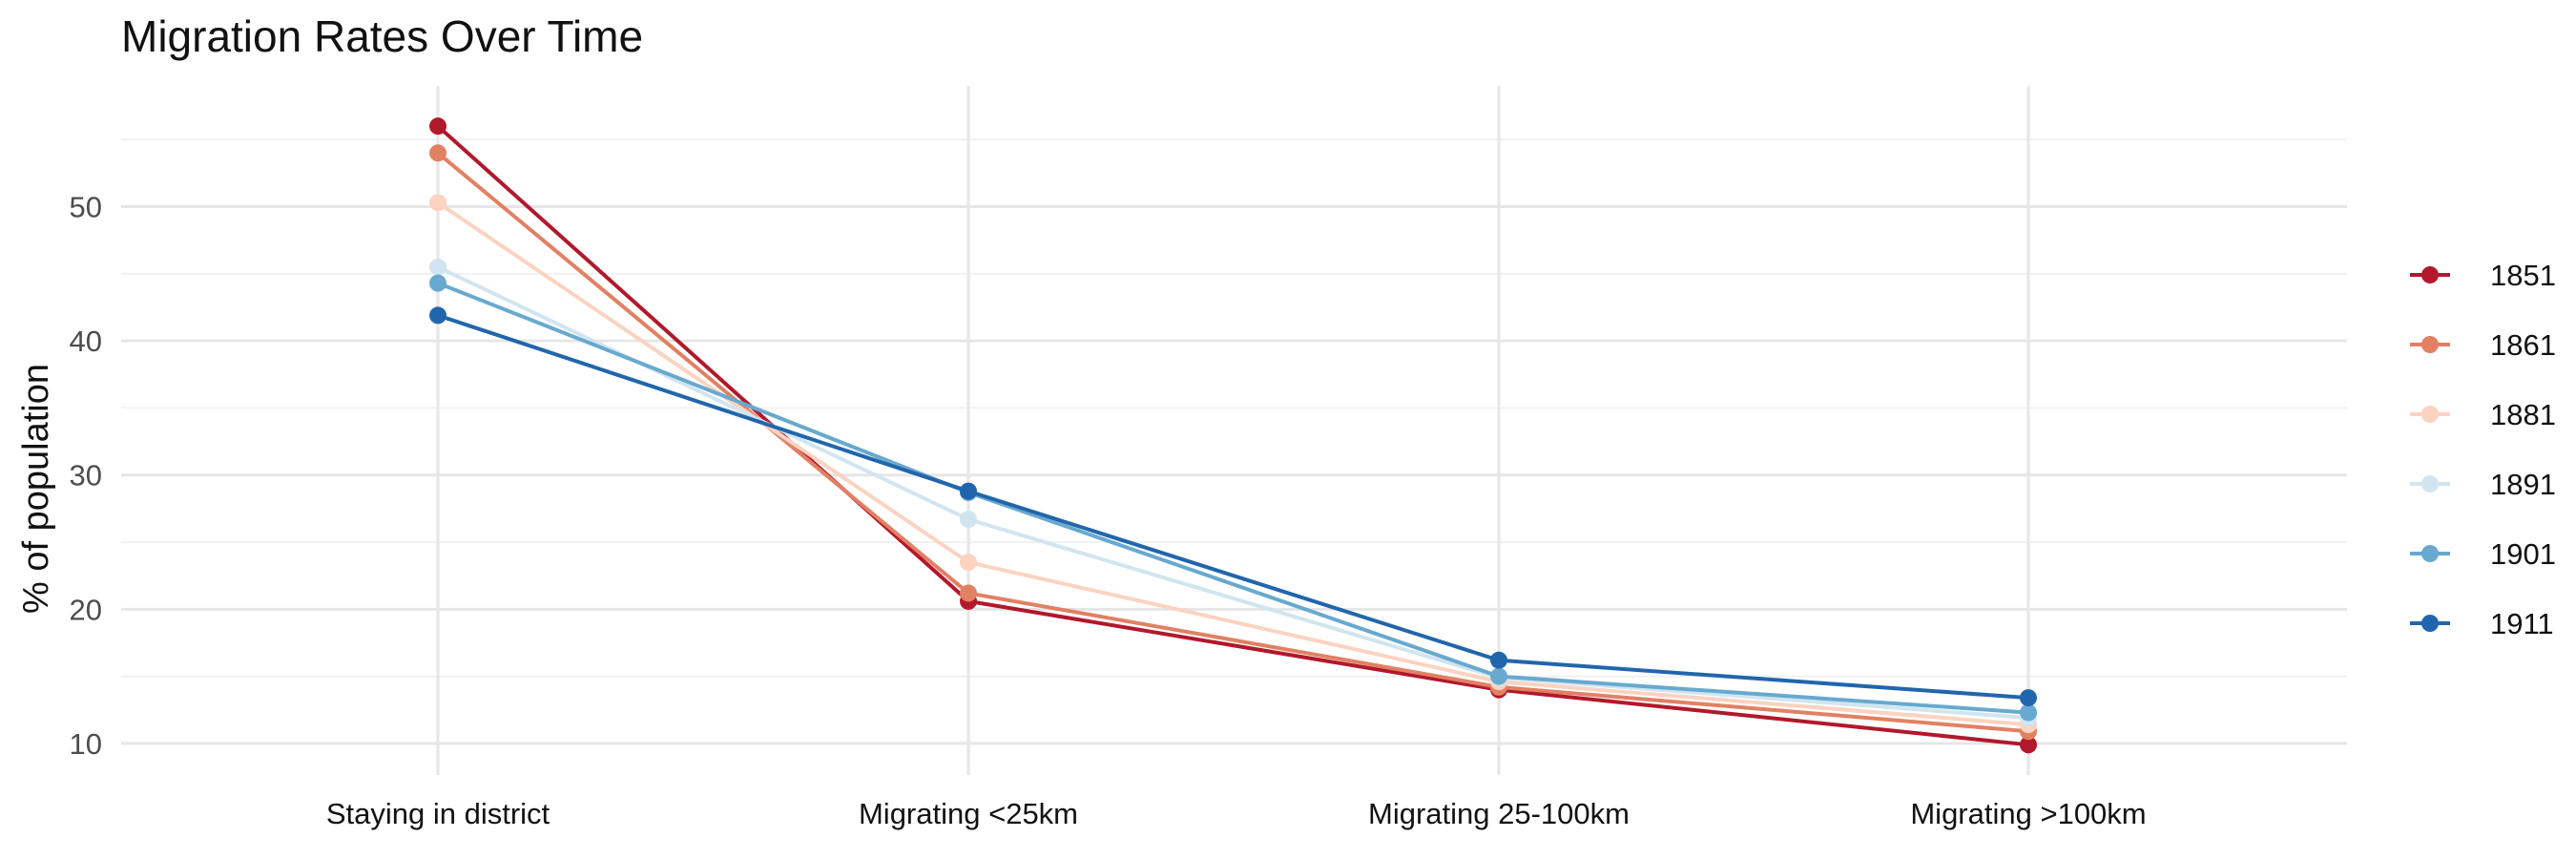 This screenshot has height=859, width=2576. What do you see at coordinates (2523, 275) in the screenshot?
I see `legend-label: 1851` at bounding box center [2523, 275].